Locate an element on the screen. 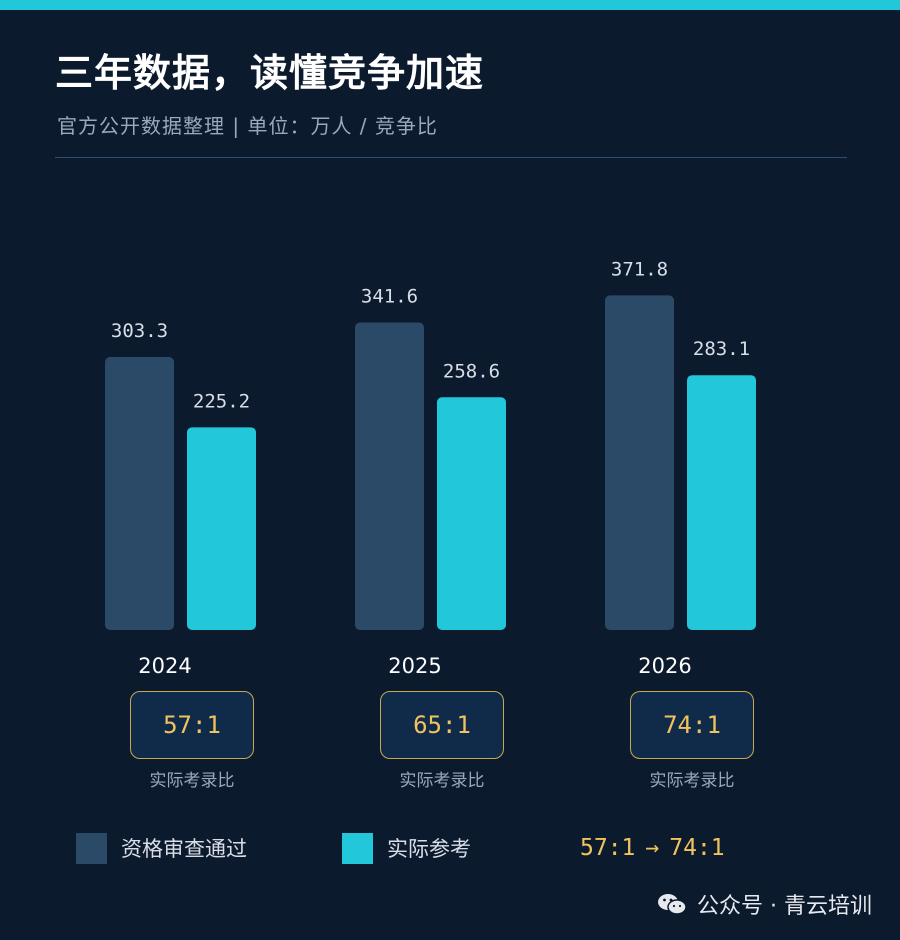  ratio-box-2024: 57:1 is located at coordinates (192, 725).